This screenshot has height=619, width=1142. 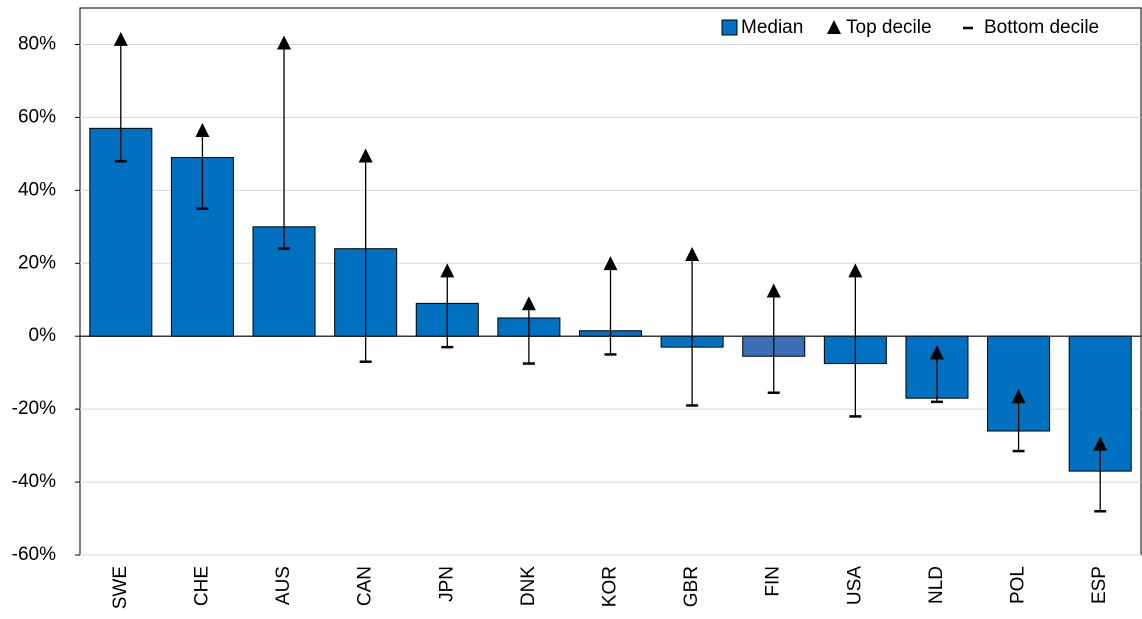 What do you see at coordinates (691, 586) in the screenshot?
I see `x-tick-label: GBR` at bounding box center [691, 586].